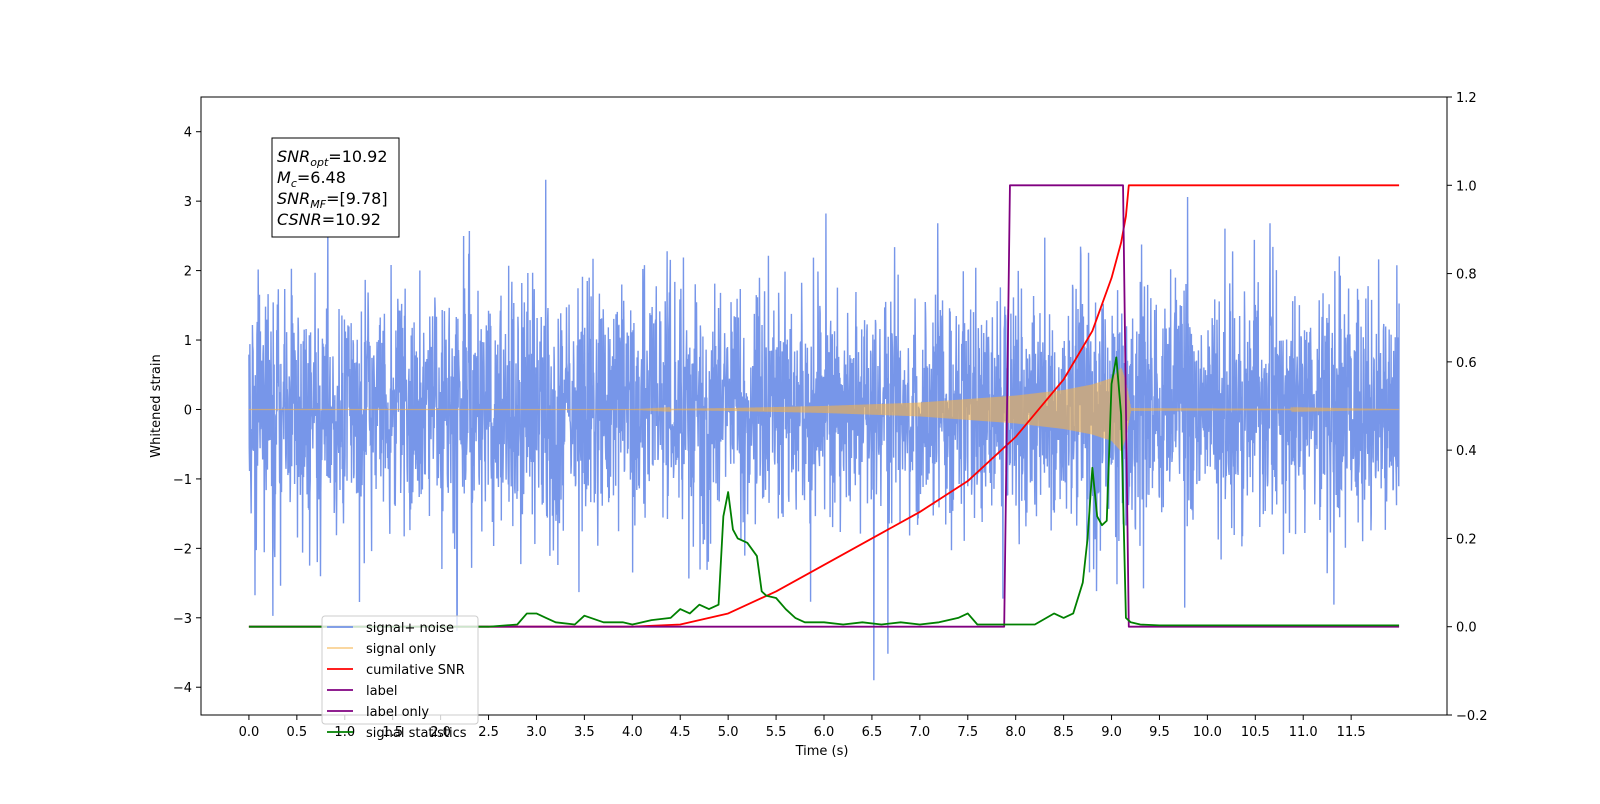 Image resolution: width=1600 pixels, height=804 pixels. Describe the element at coordinates (381, 691) in the screenshot. I see `legend-entry: label` at that location.